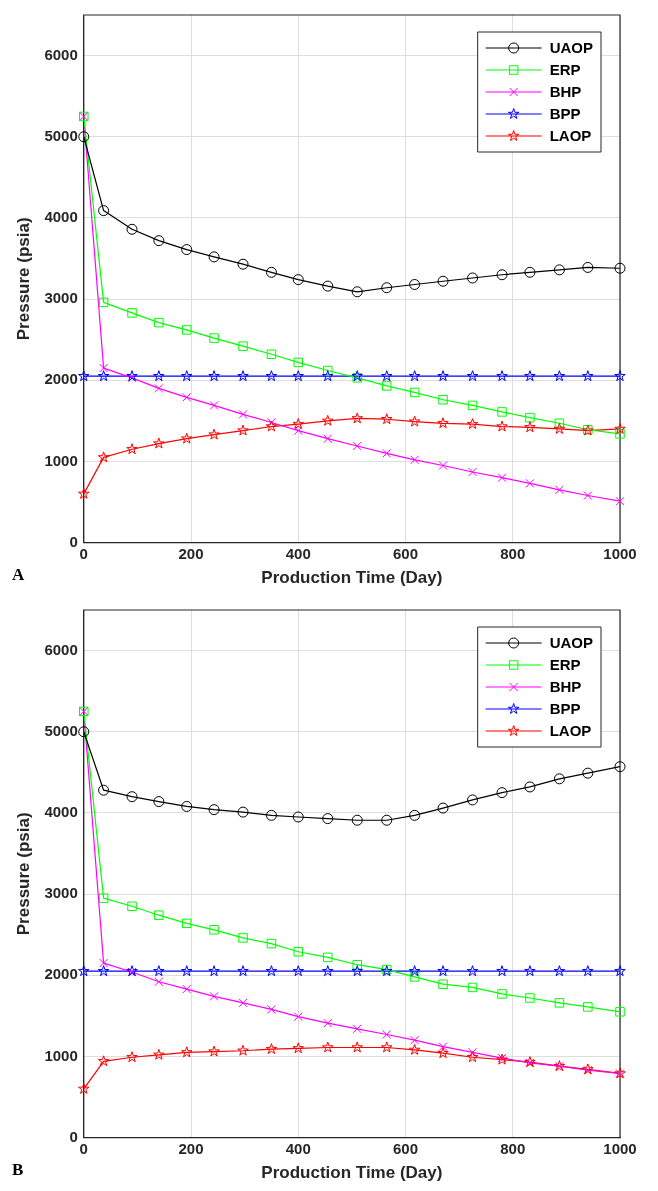 The image size is (658, 1191). I want to click on x-tick-label: 800, so click(513, 553).